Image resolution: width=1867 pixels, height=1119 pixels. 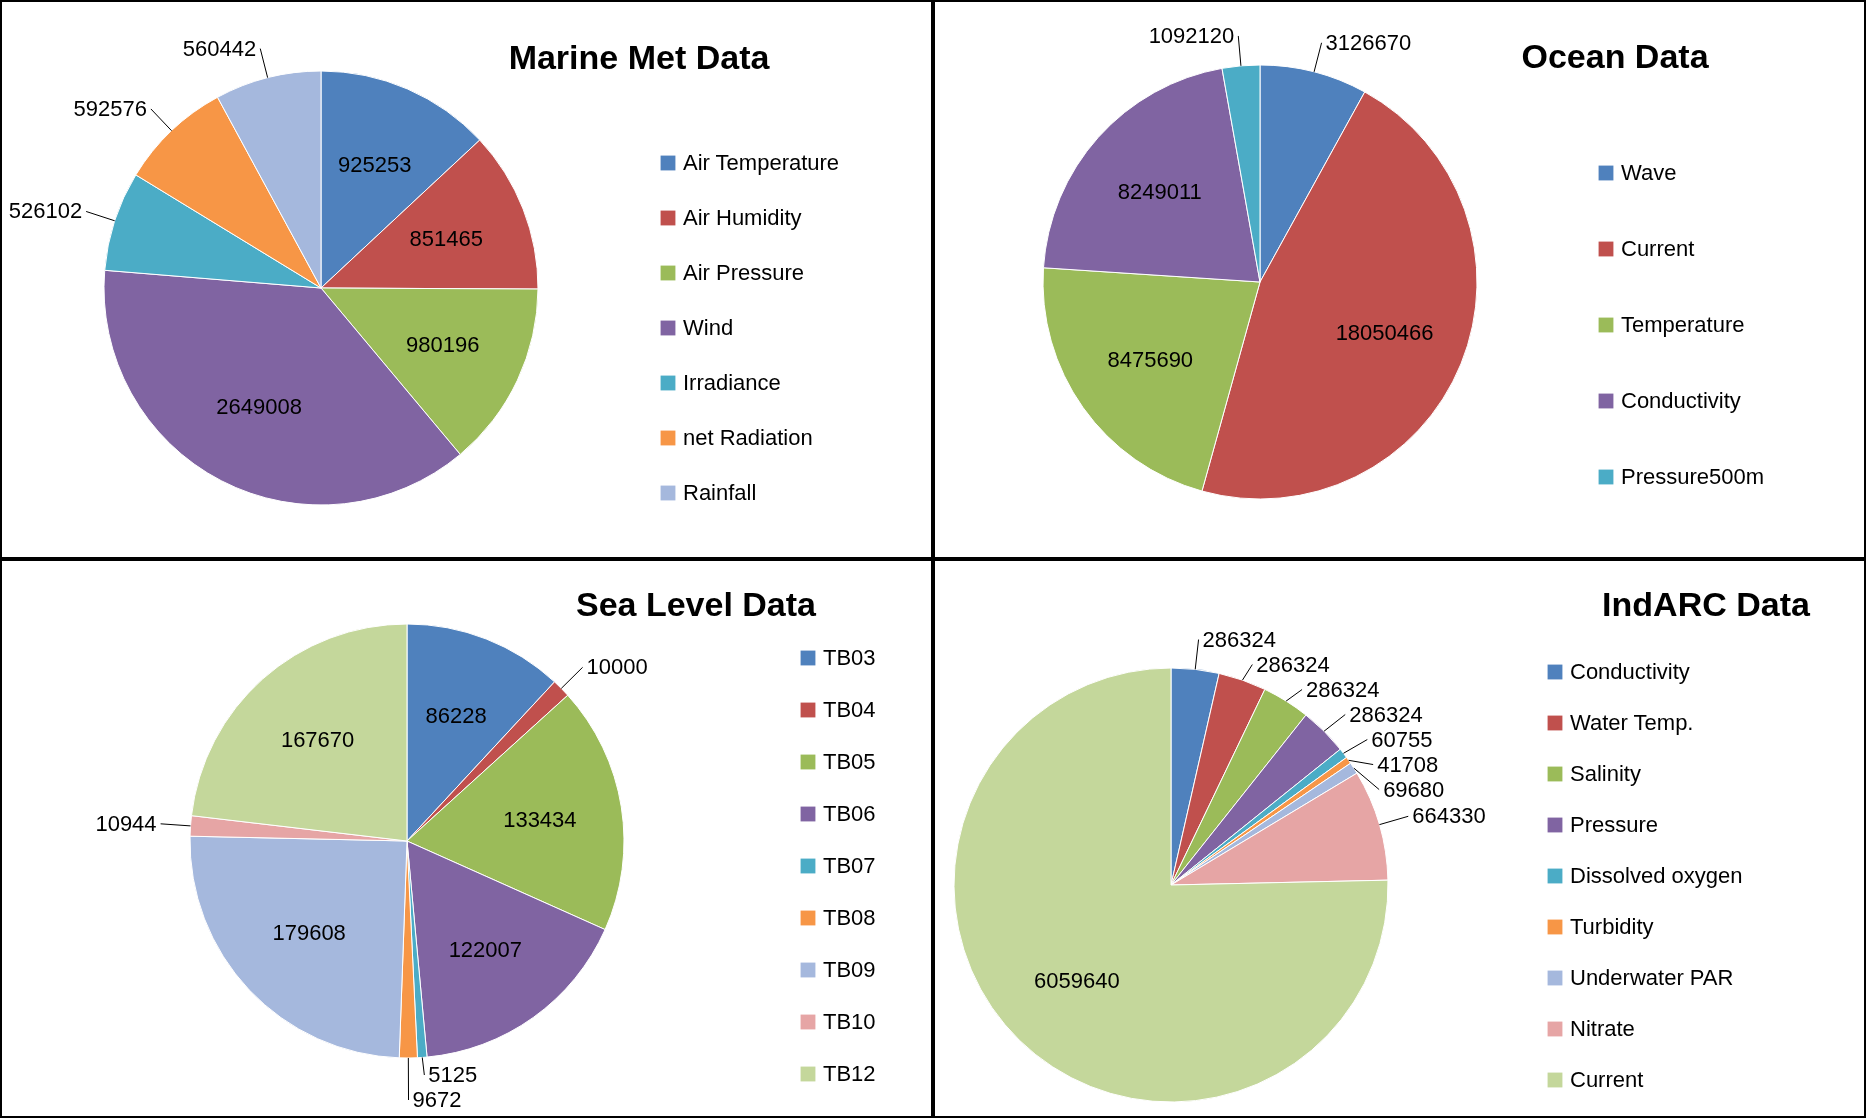 What do you see at coordinates (1449, 816) in the screenshot?
I see `data-label: 664330` at bounding box center [1449, 816].